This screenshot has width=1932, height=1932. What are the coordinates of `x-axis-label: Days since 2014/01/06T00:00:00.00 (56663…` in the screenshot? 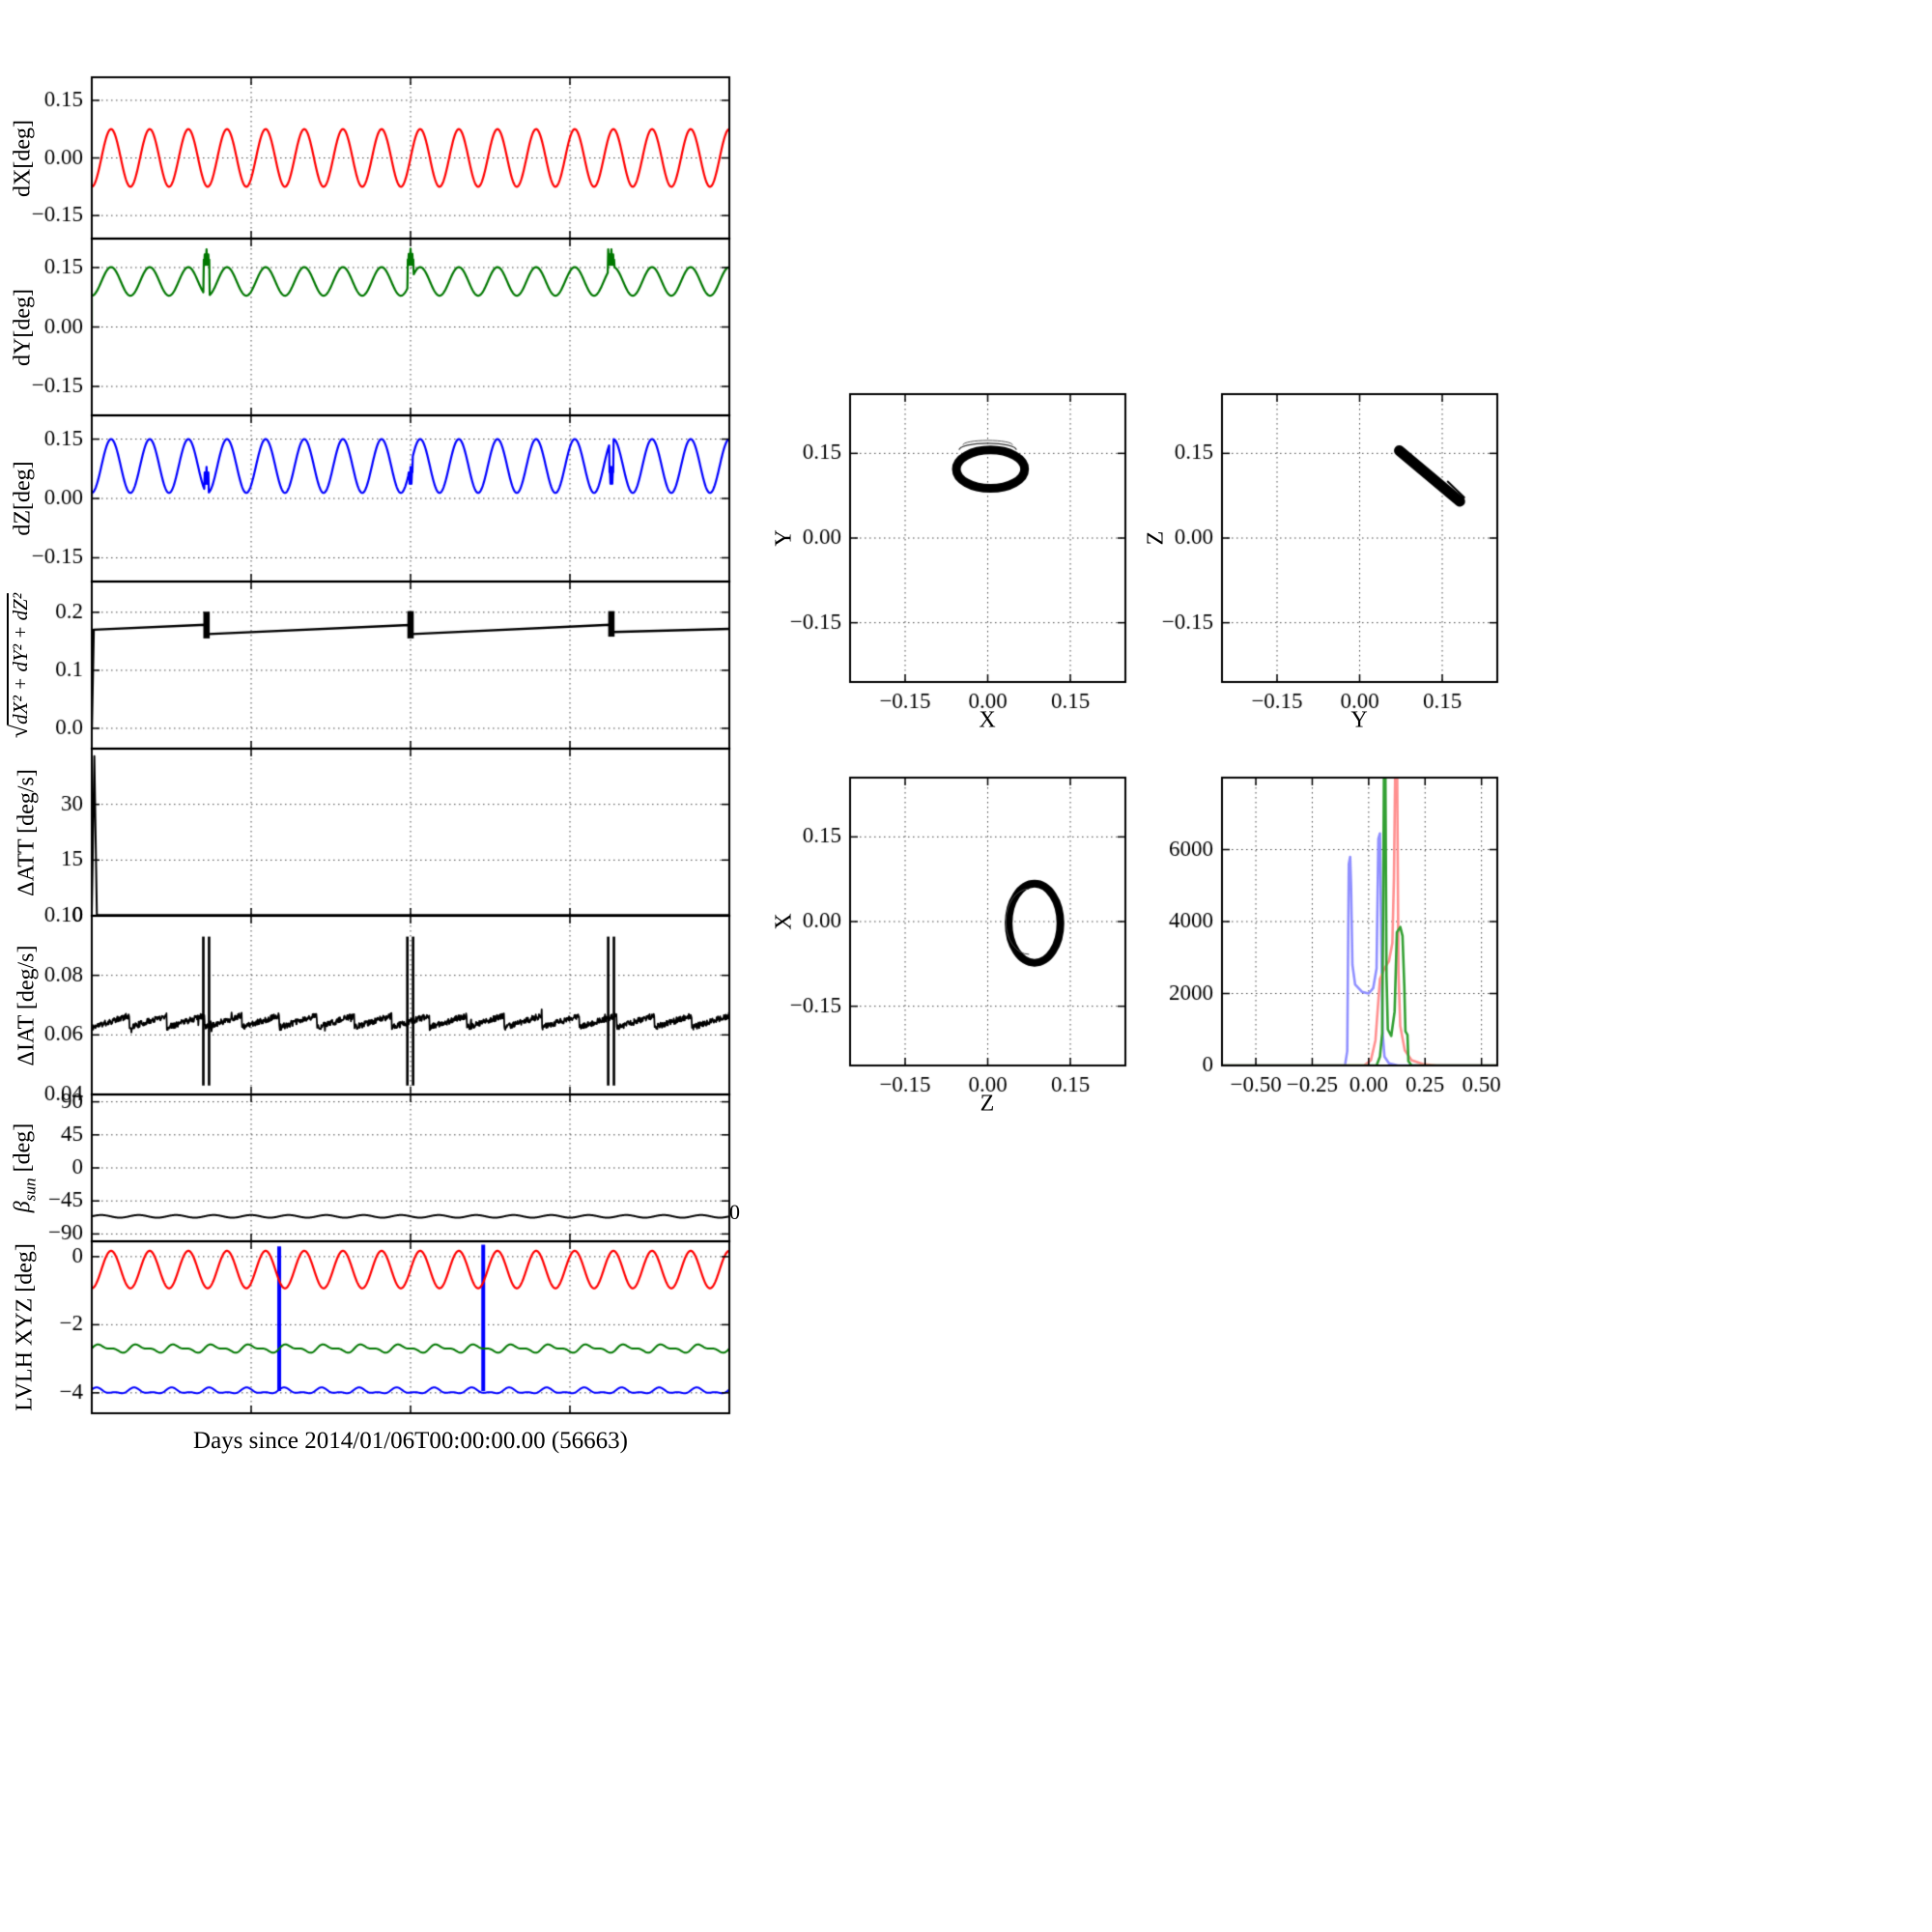 It's located at (410, 1441).